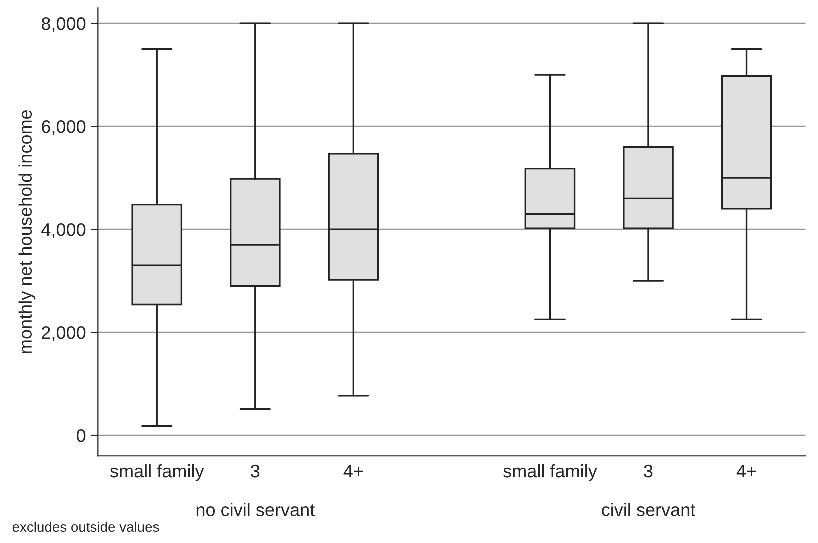 The height and width of the screenshot is (543, 818). I want to click on y-tick-label: 6,000, so click(64, 128).